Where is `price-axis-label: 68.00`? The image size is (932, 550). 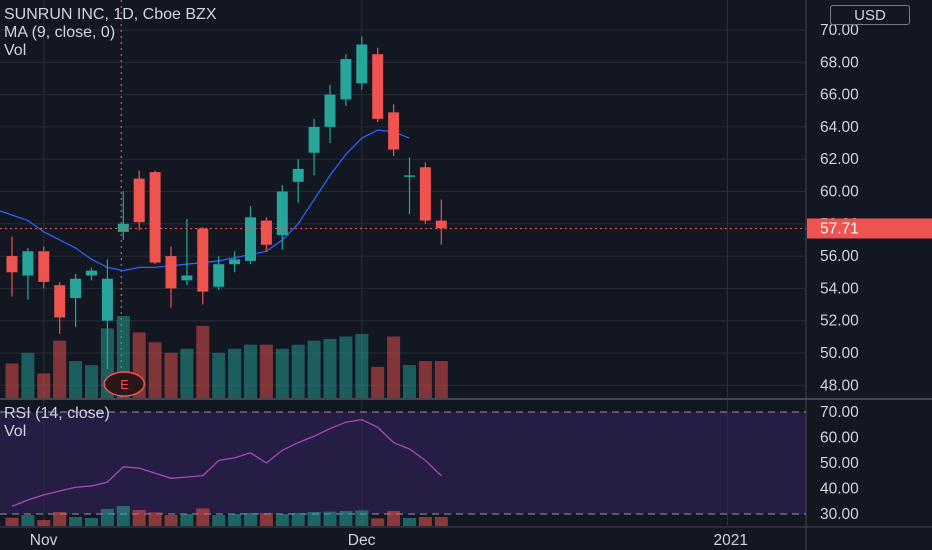 price-axis-label: 68.00 is located at coordinates (839, 62).